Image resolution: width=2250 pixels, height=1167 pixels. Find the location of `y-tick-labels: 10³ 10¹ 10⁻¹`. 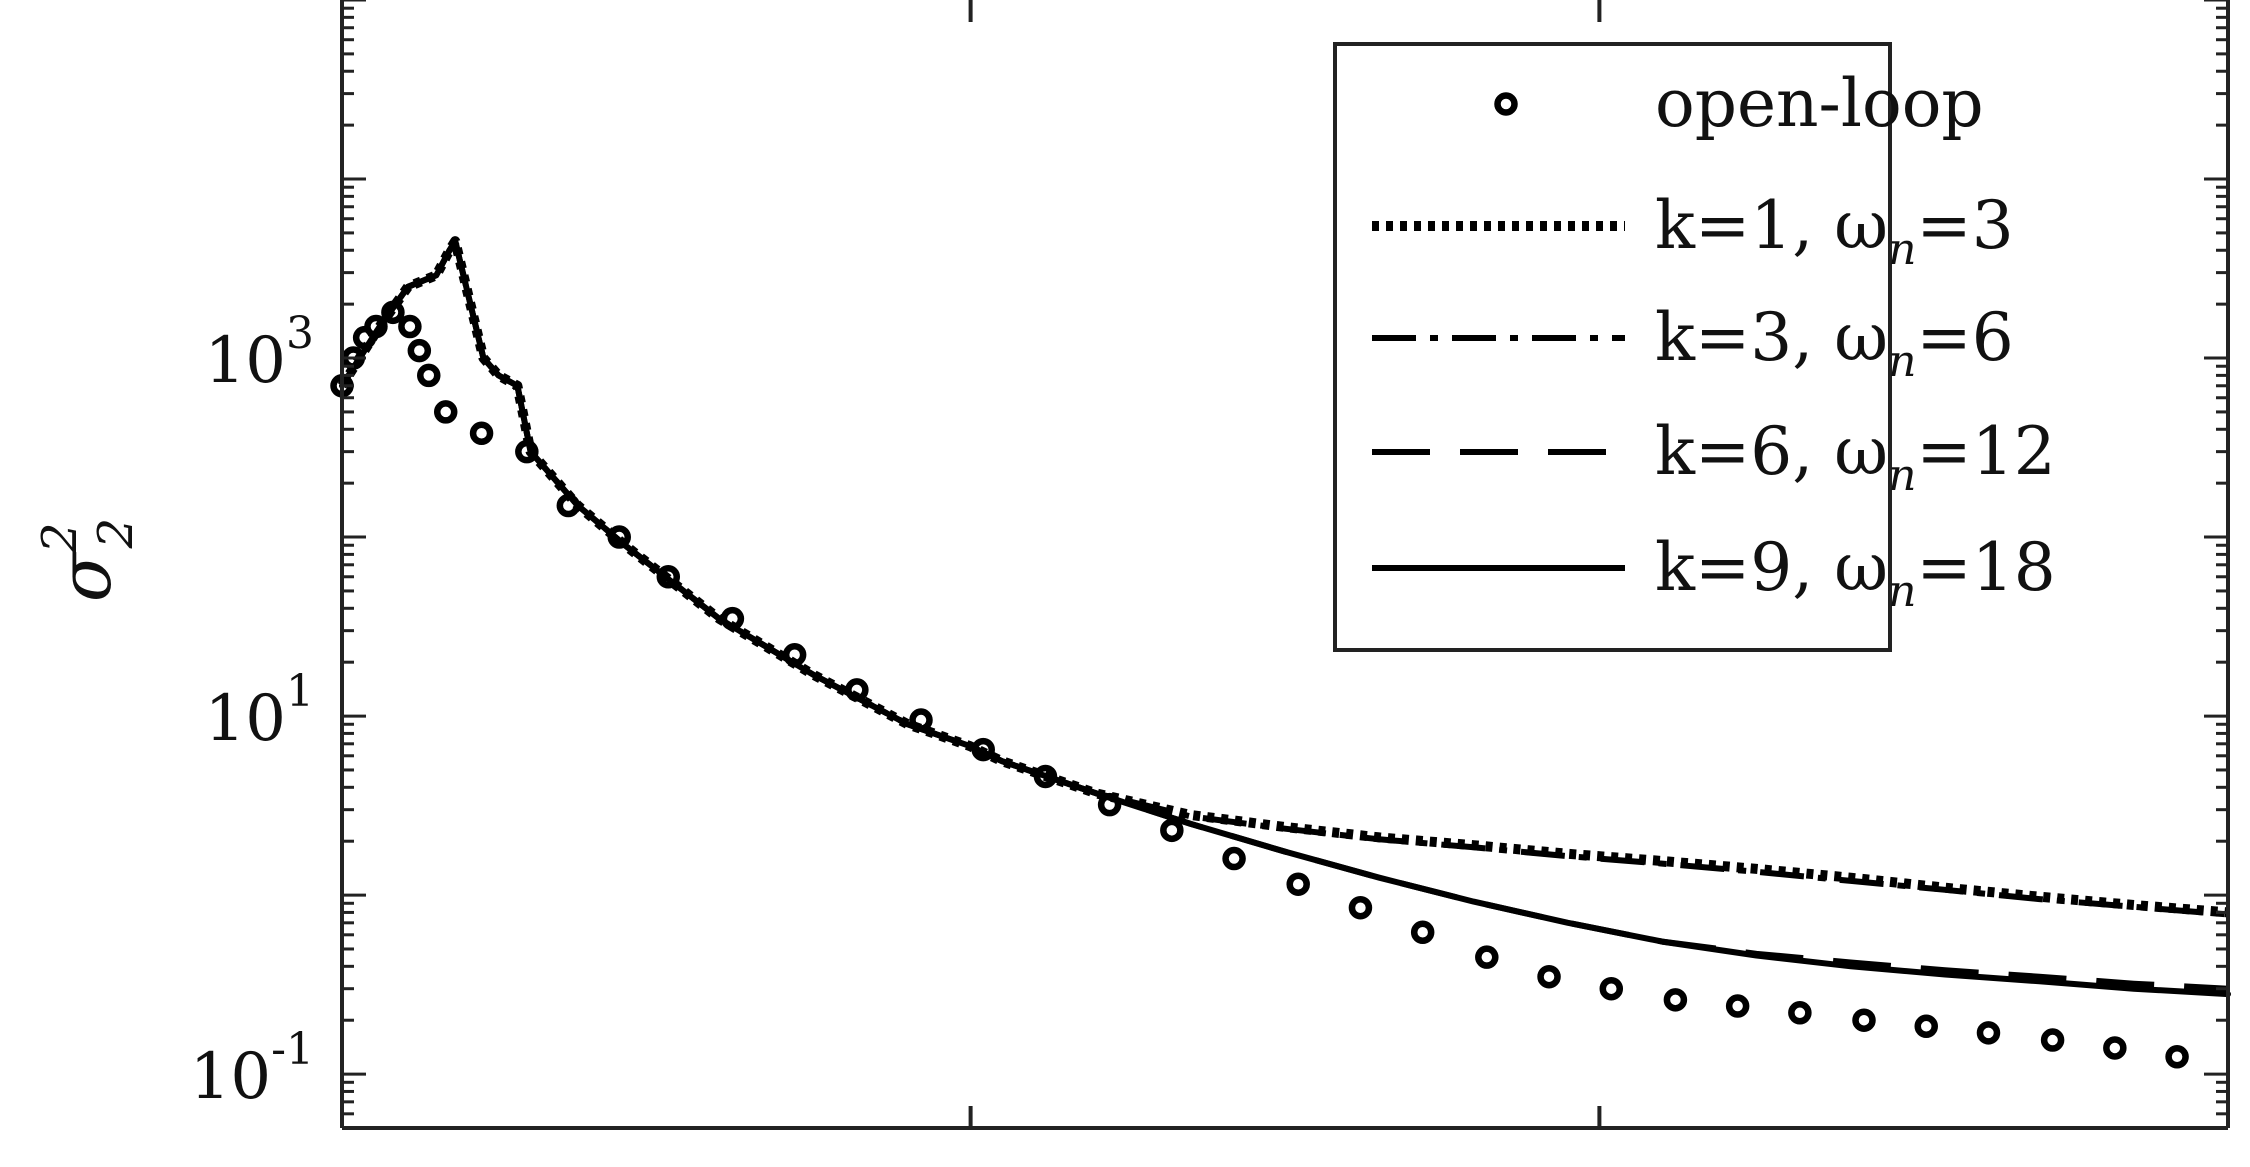

y-tick-labels: 10³ 10¹ 10⁻¹ is located at coordinates (252, 711).